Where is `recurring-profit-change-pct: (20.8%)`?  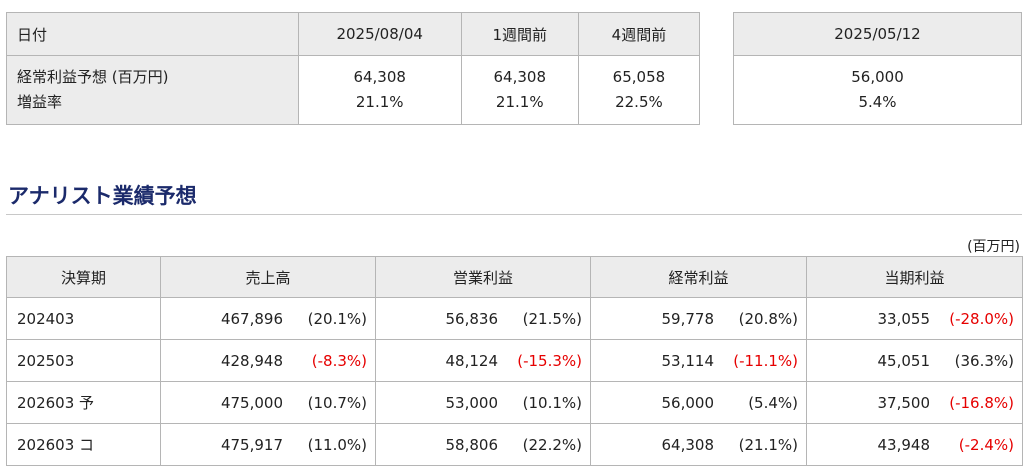 recurring-profit-change-pct: (20.8%) is located at coordinates (768, 319).